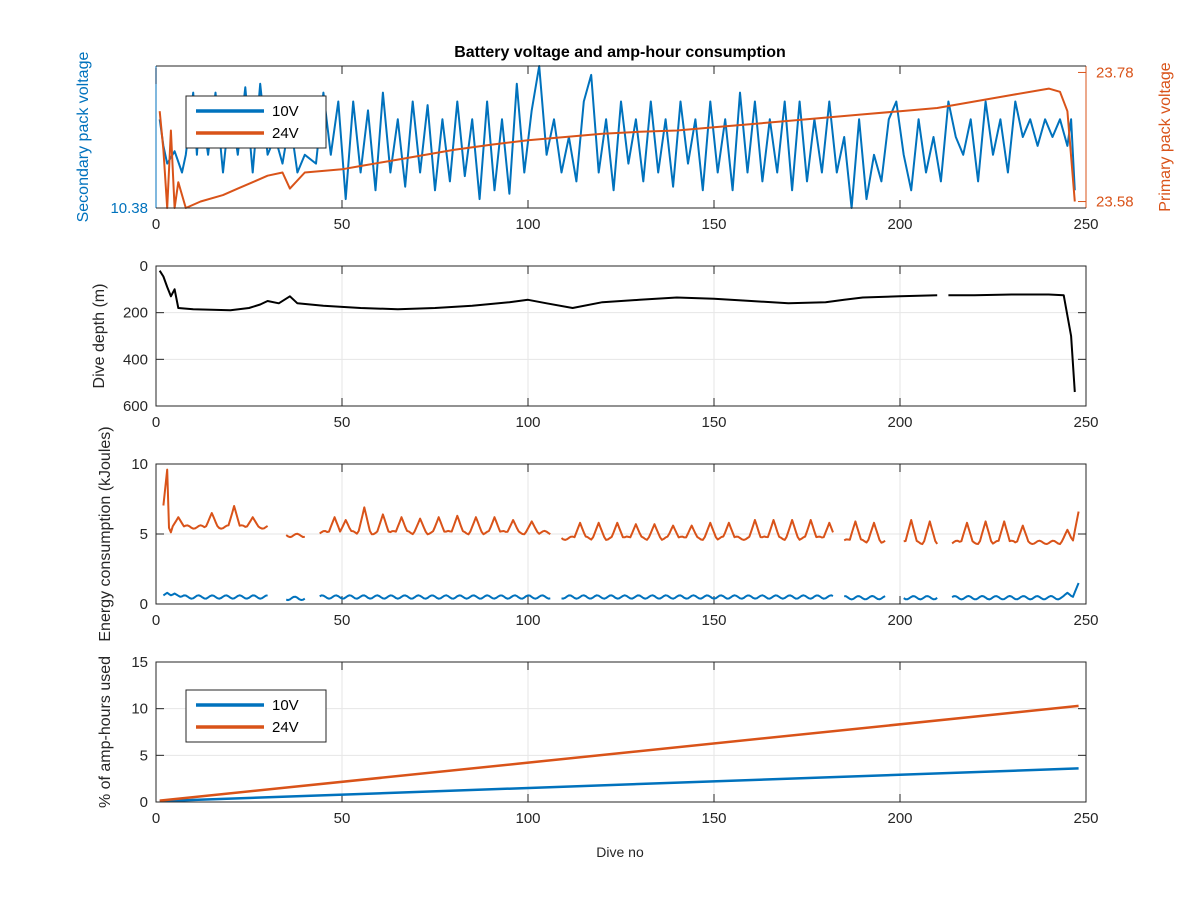 The height and width of the screenshot is (900, 1200). I want to click on y-tick-label: 15, so click(139, 662).